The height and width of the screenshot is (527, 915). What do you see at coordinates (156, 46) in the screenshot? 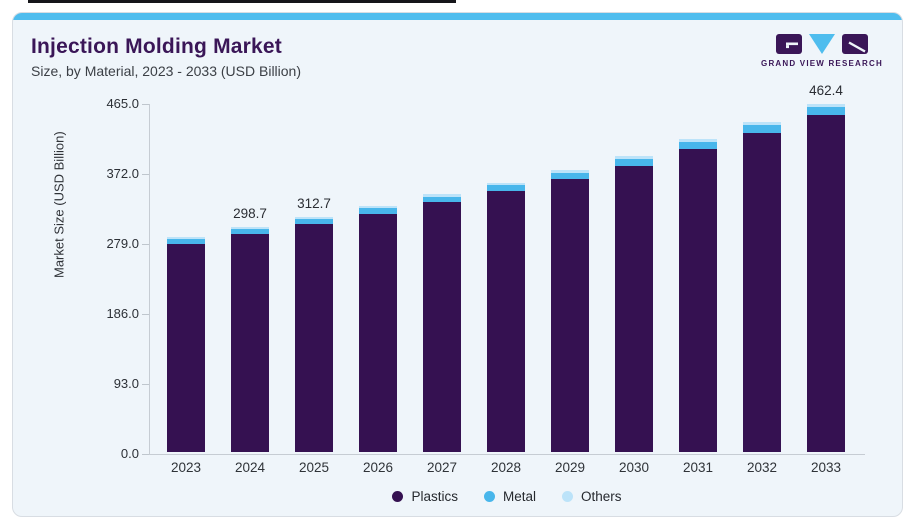
I see `chart-title: Injection Molding Market` at bounding box center [156, 46].